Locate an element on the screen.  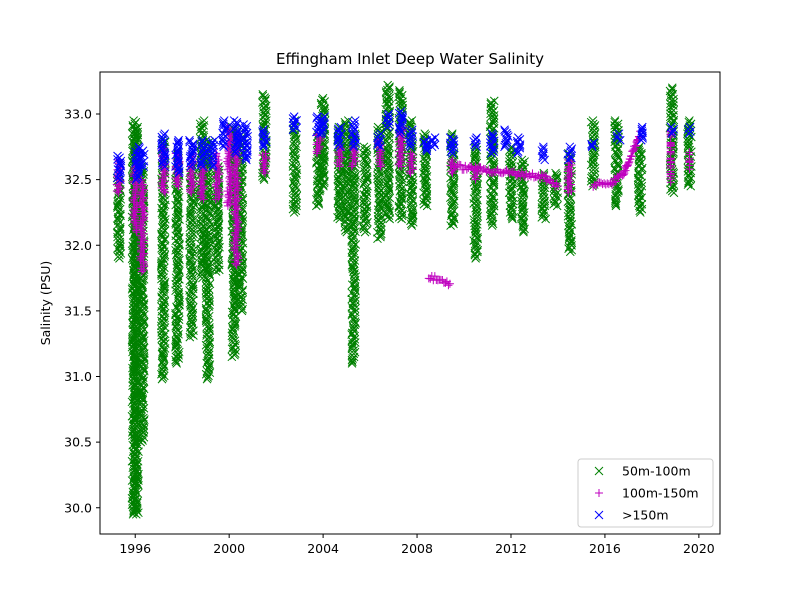
y-axis-label: Salinity (PSU) is located at coordinates (45, 303).